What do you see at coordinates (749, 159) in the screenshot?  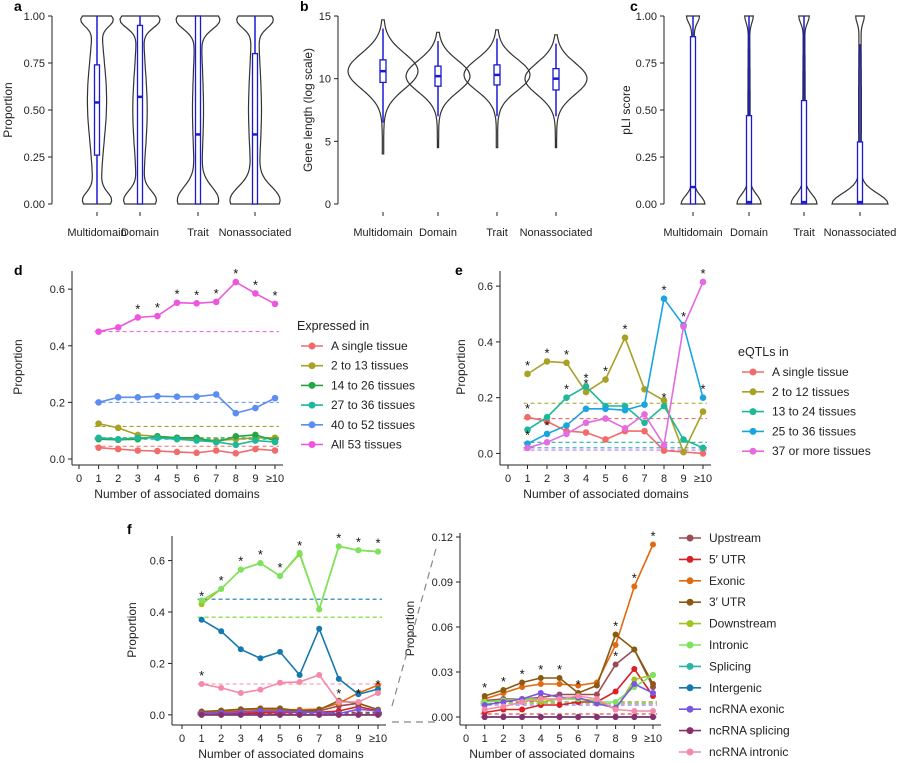 I see `box-domain` at bounding box center [749, 159].